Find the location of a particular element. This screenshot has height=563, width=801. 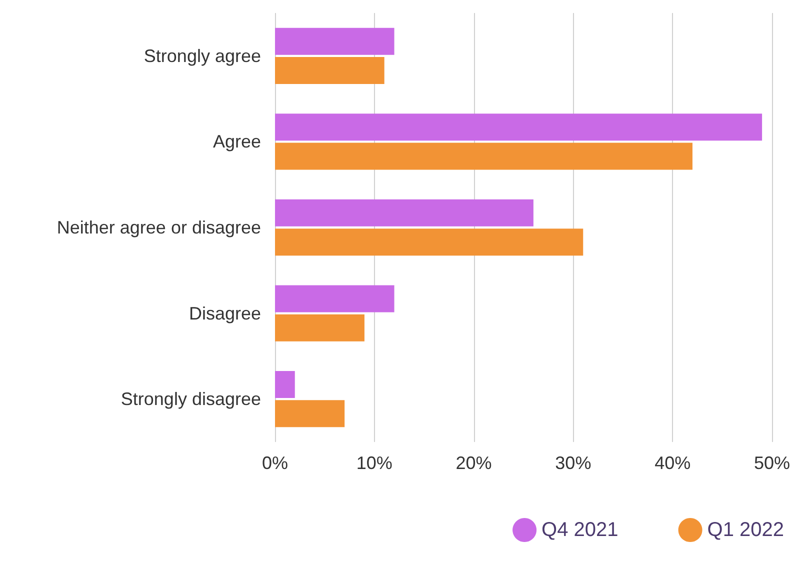

x-tick-label: 10% is located at coordinates (374, 463).